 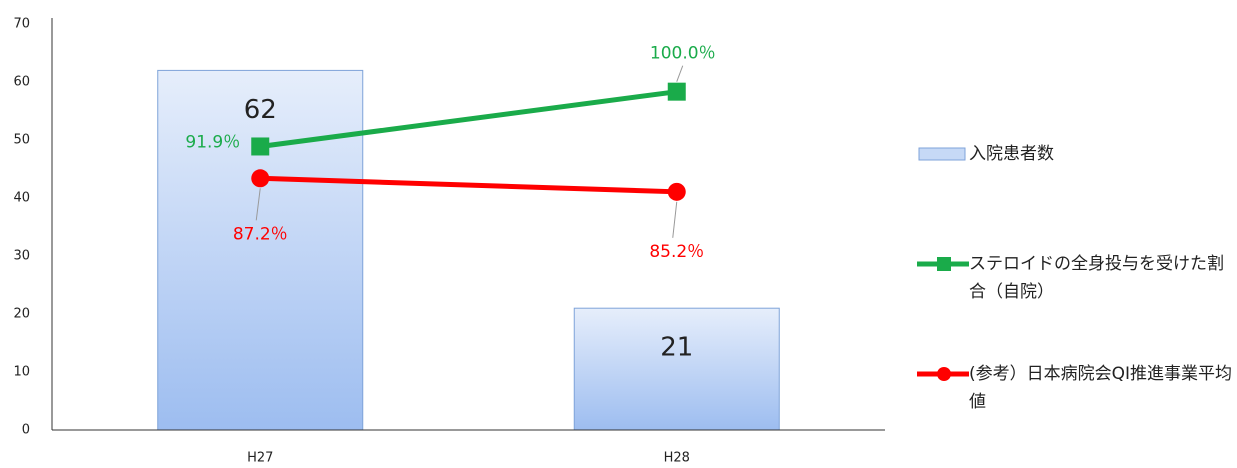 I want to click on data-label: 87.2％, so click(x=260, y=234).